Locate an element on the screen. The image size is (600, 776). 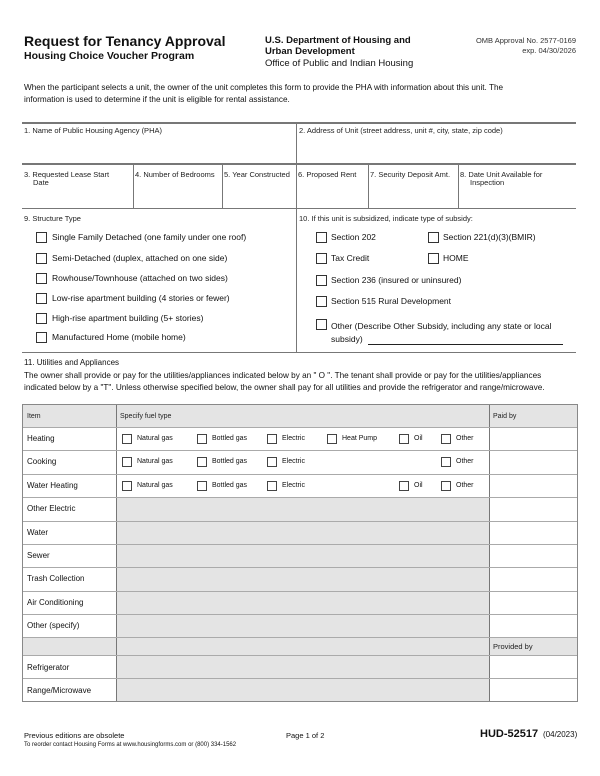
office: Office of Public and Indian Housing is located at coordinates (339, 63).